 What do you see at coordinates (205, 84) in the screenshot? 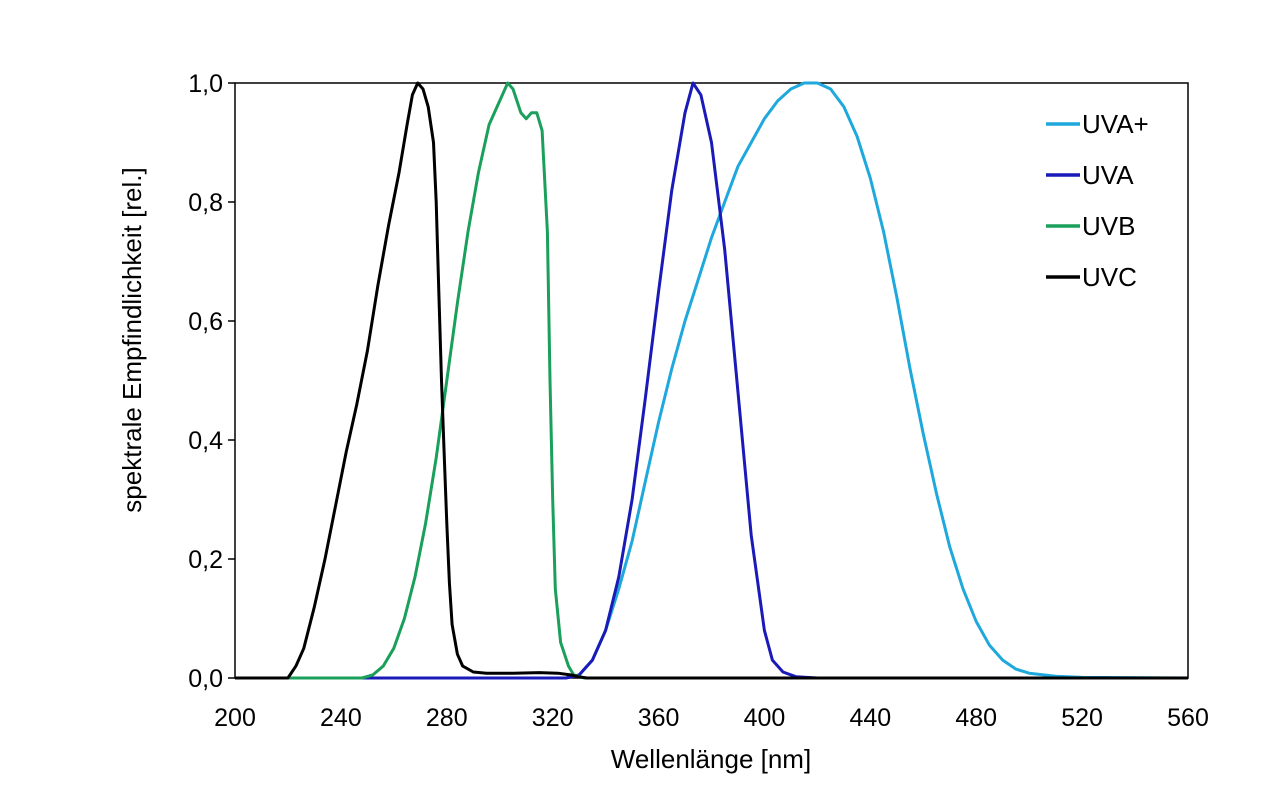
I see `y-tick-label: 1,0` at bounding box center [205, 84].